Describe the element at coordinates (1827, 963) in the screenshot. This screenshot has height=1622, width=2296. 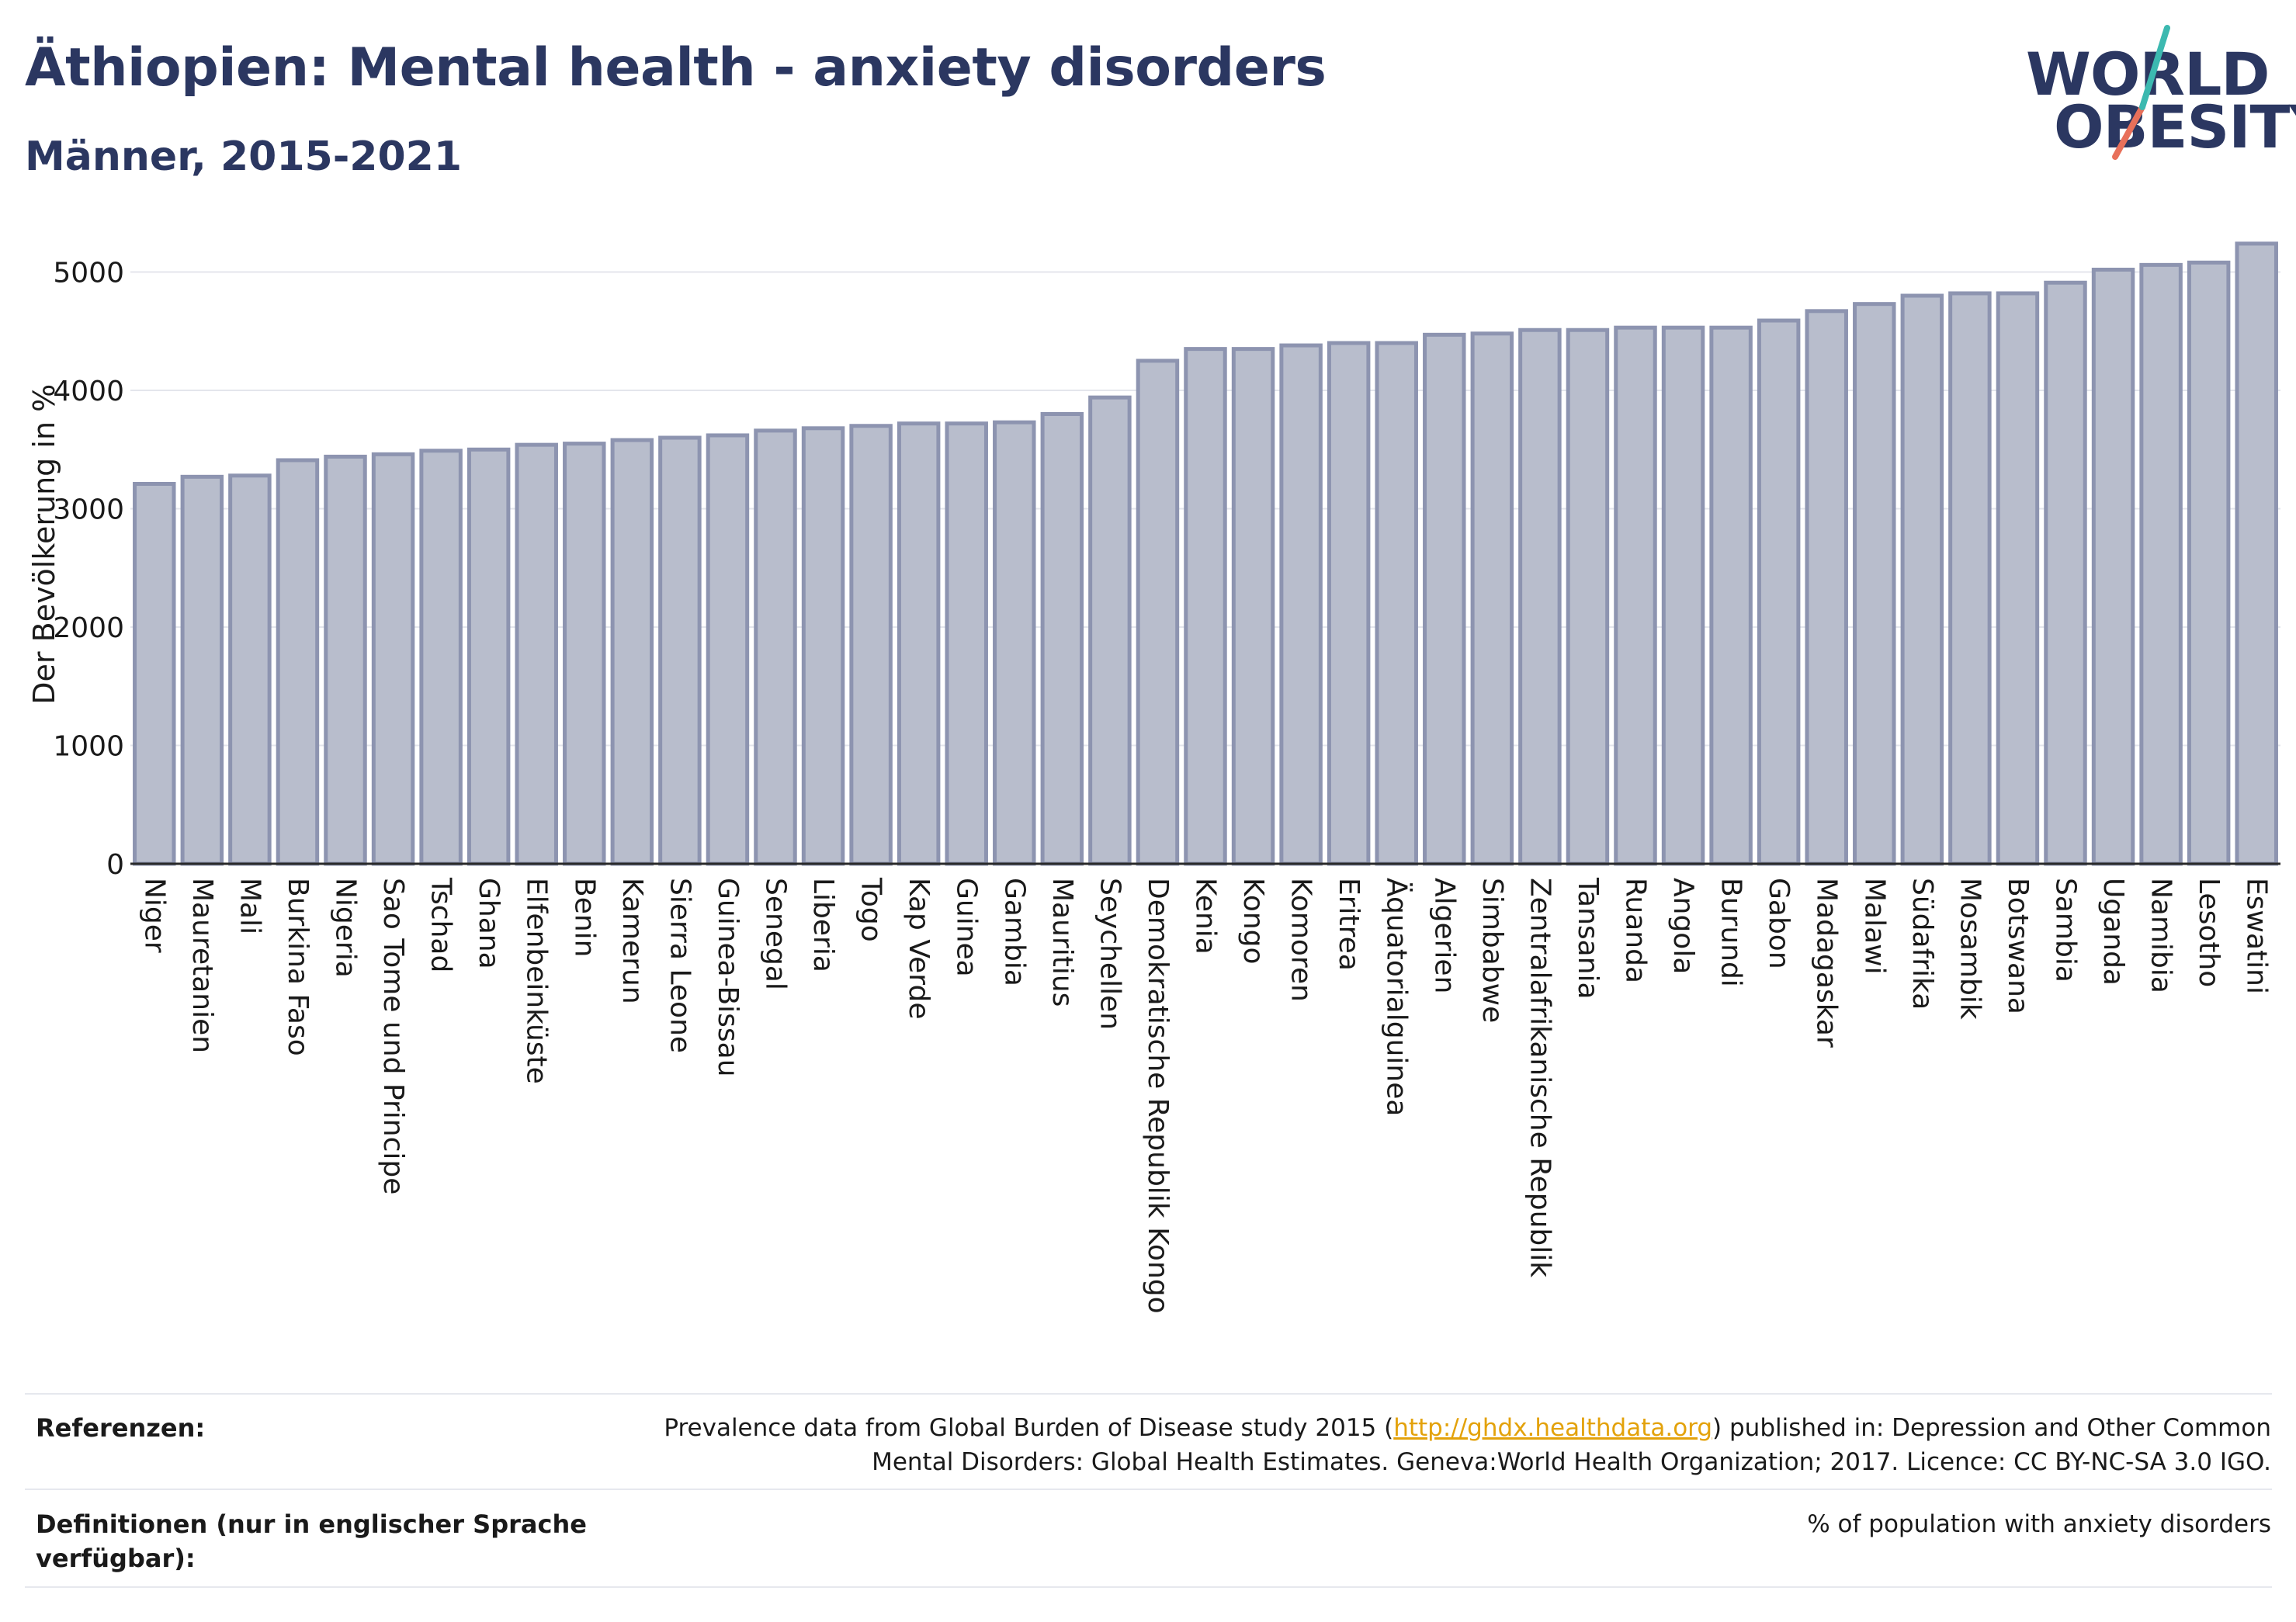
I see `x-tick-label: Madagaskar` at that location.